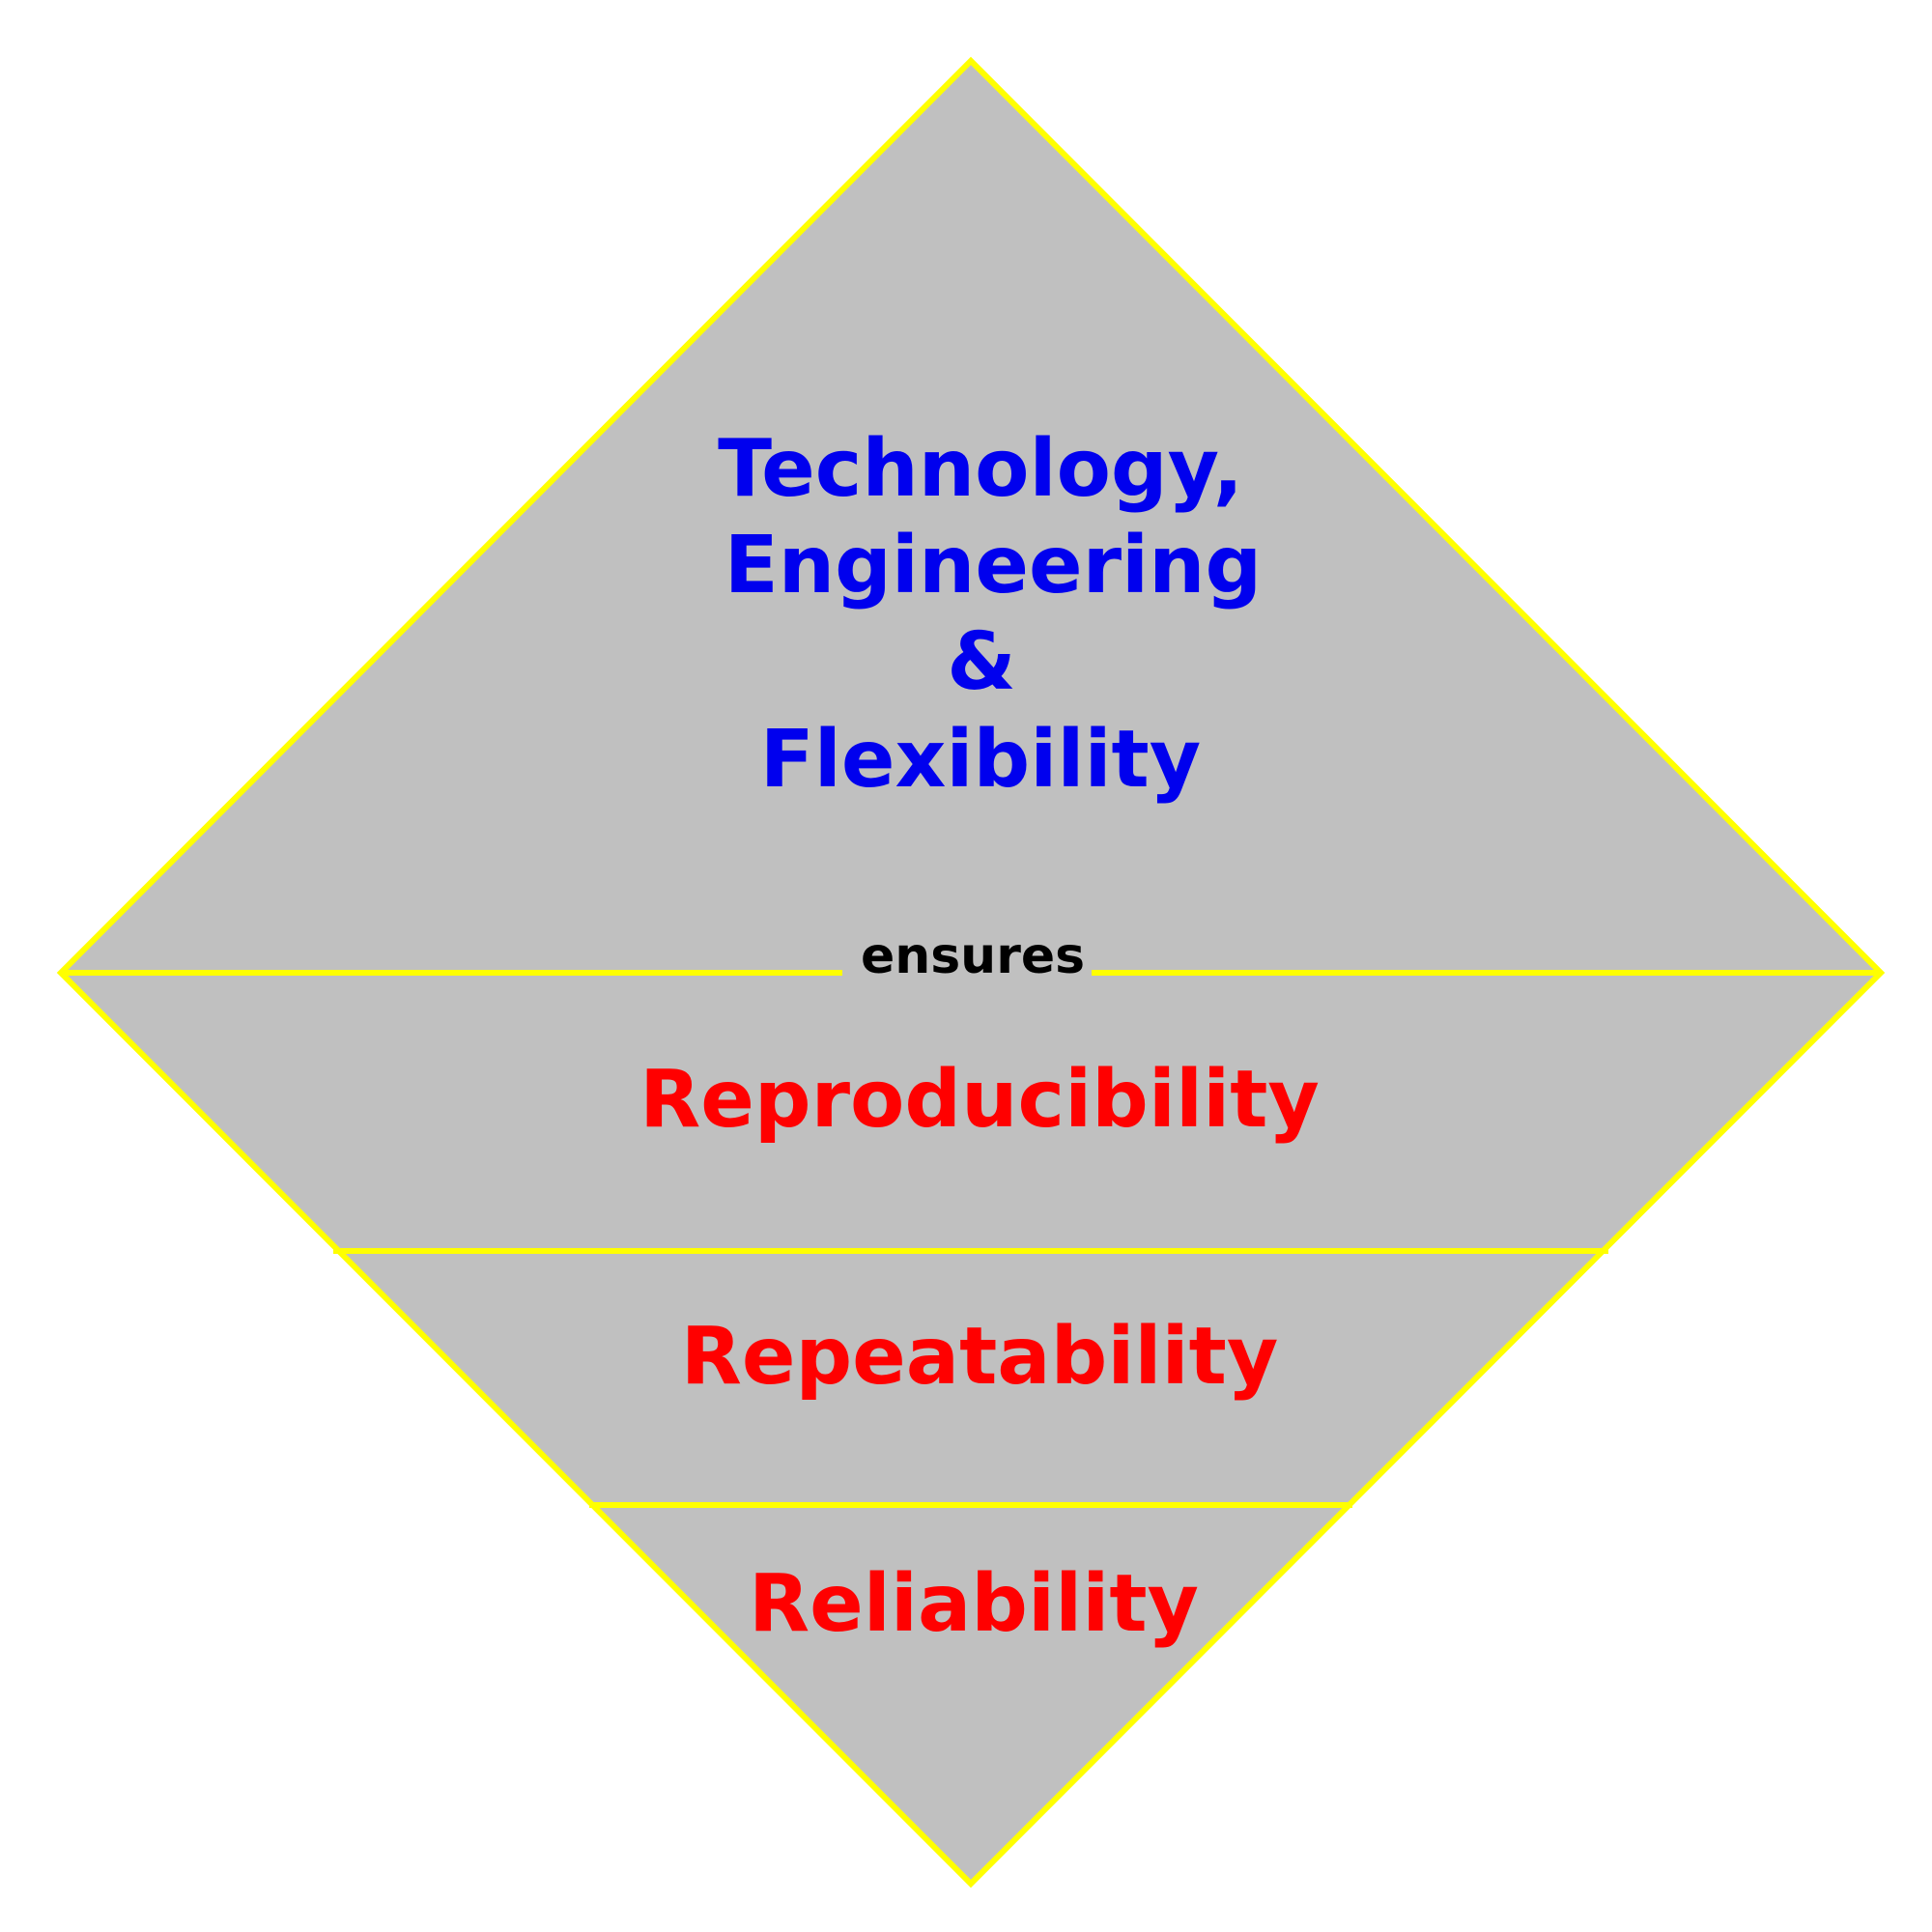  I want to click on top-line-3: &, so click(981, 662).